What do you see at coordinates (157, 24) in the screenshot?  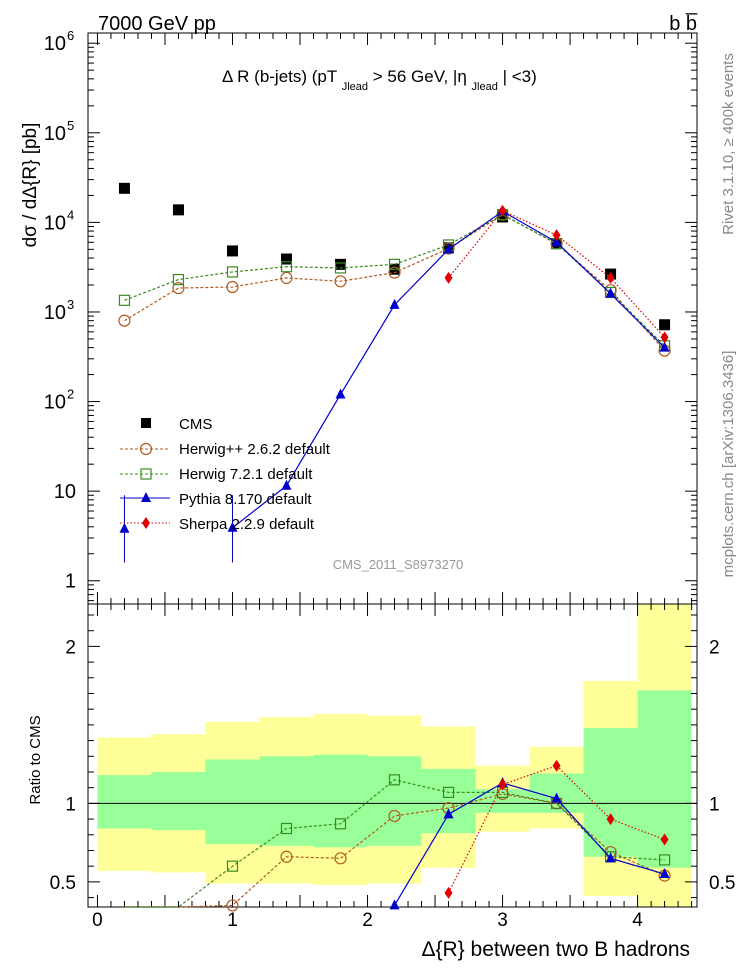 I see `header-left: 7000 GeV pp` at bounding box center [157, 24].